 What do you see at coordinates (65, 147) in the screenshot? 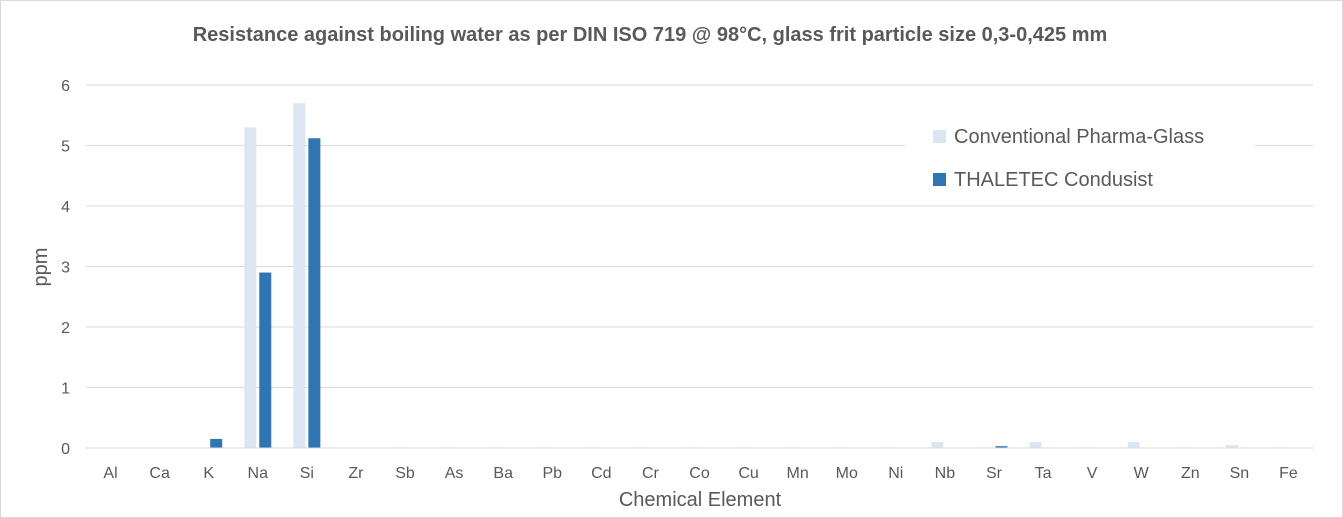
I see `y-tick-label: 5` at bounding box center [65, 147].